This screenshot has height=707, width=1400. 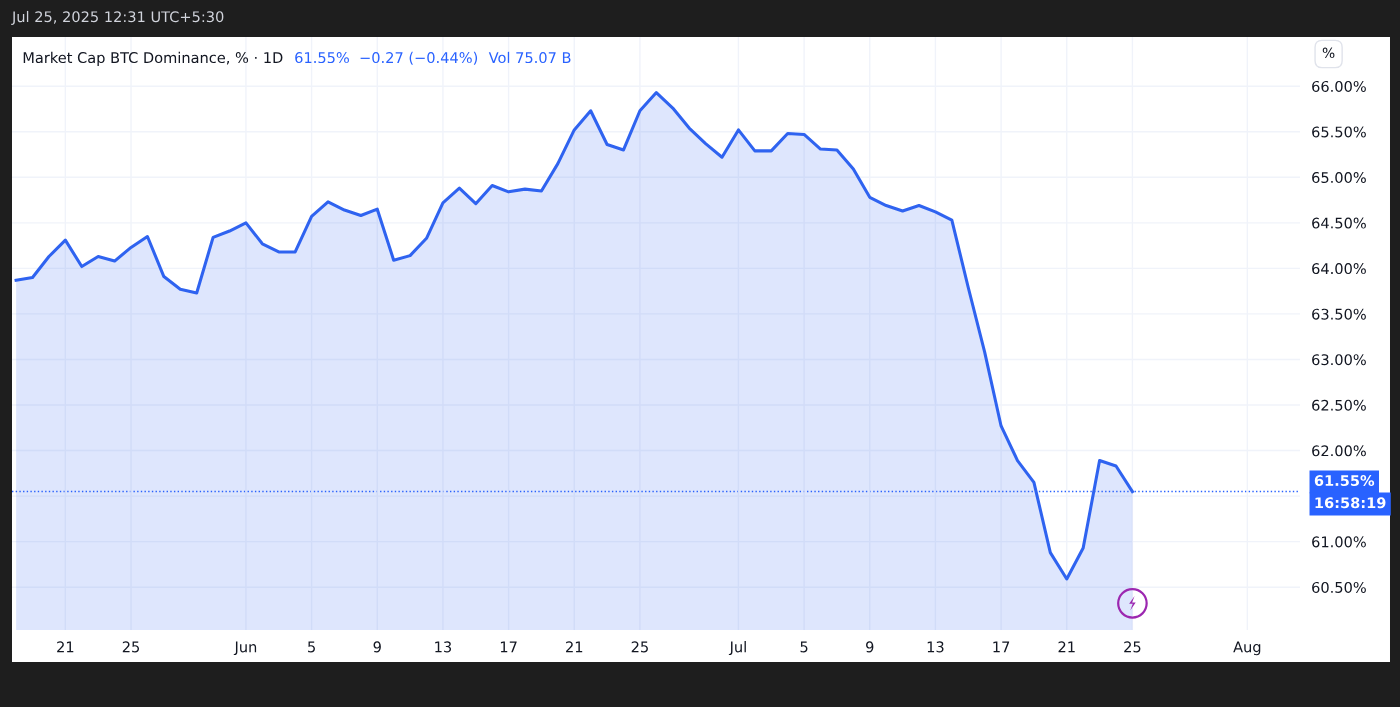 What do you see at coordinates (1339, 178) in the screenshot?
I see `y-tick-label: 65.00%` at bounding box center [1339, 178].